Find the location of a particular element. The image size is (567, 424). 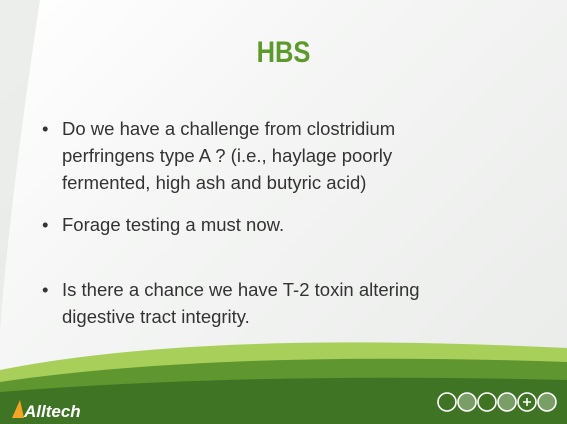

logo-text: Alltech is located at coordinates (52, 411).